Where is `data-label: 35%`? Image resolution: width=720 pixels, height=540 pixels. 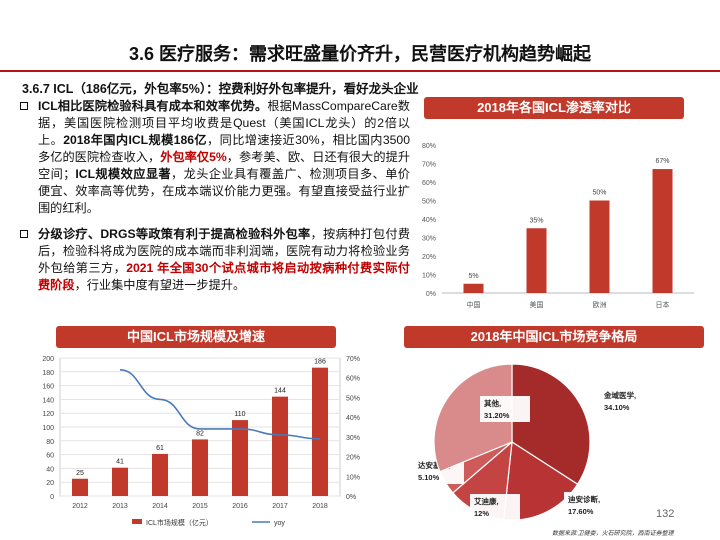
data-label: 35% is located at coordinates (536, 220).